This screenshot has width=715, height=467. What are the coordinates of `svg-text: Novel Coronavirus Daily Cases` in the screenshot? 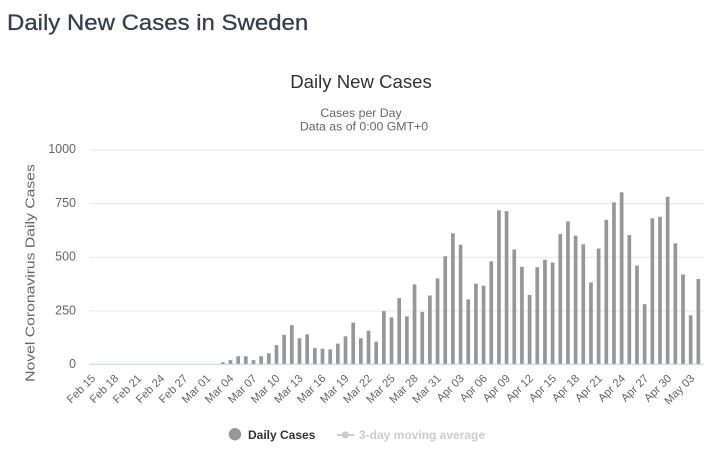 It's located at (31, 273).